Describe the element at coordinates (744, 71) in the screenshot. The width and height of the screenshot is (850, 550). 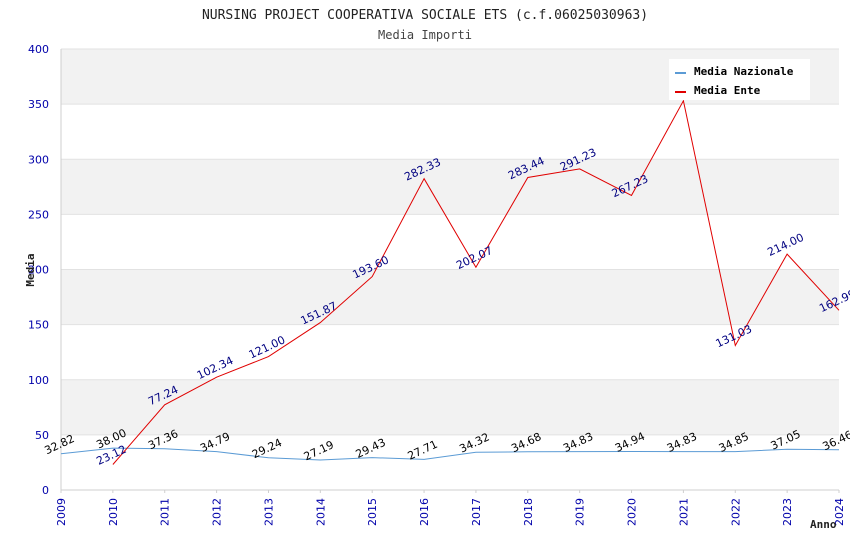
I see `legend-entry-media-nazionale: Media Nazionale` at that location.